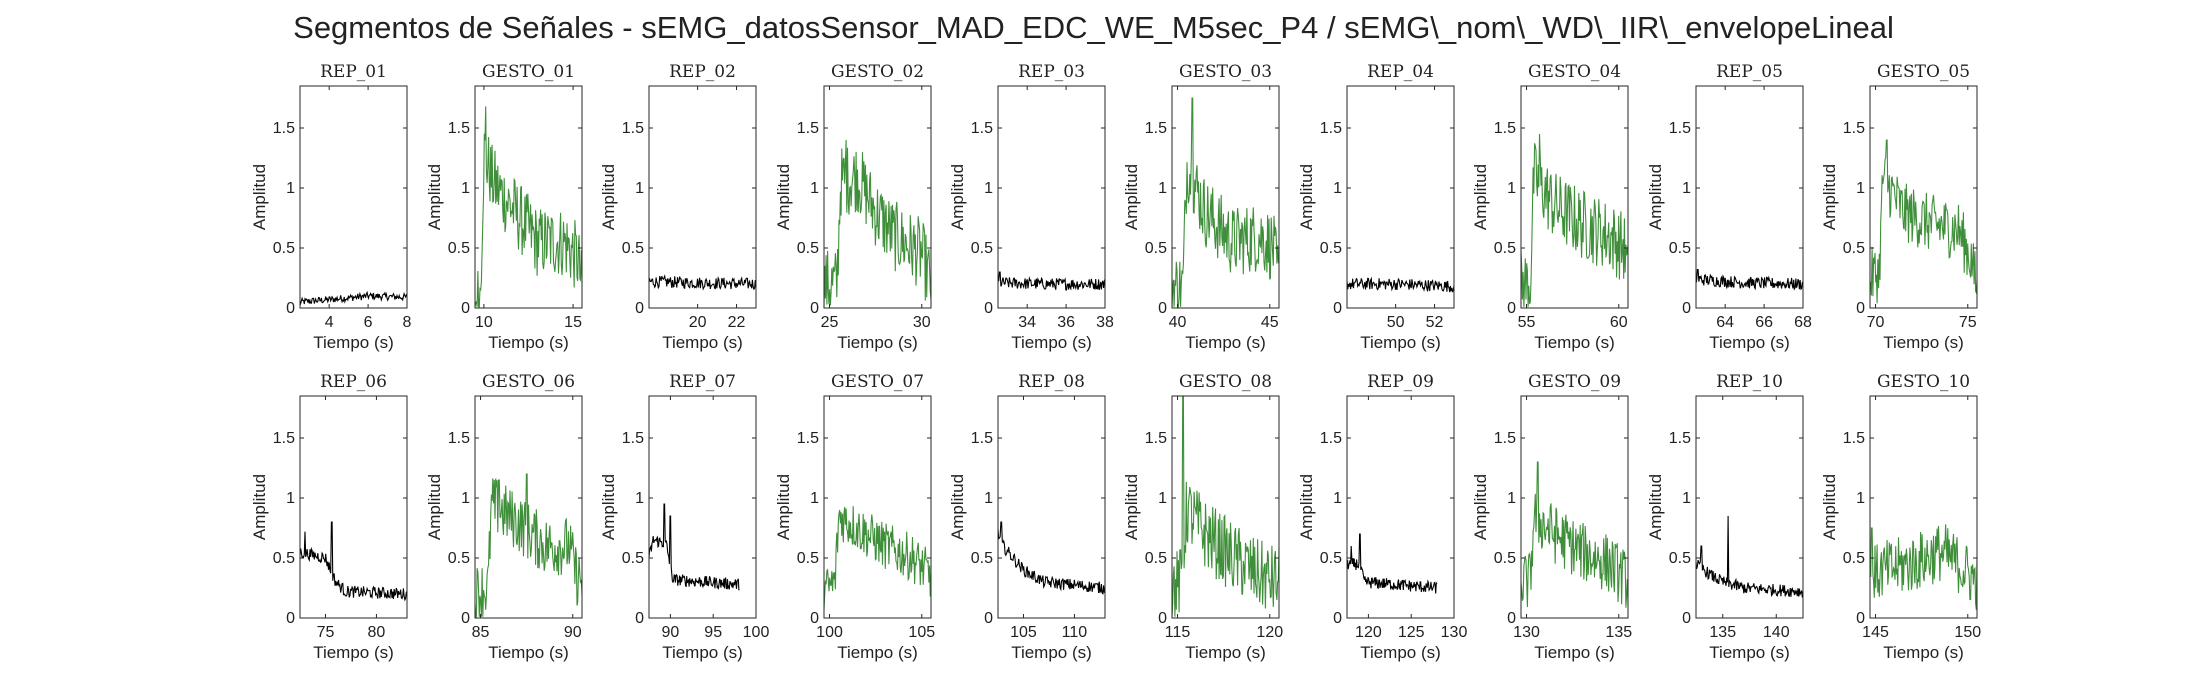 Image resolution: width=2187 pixels, height=693 pixels. What do you see at coordinates (353, 72) in the screenshot?
I see `panel-title: REP_01` at bounding box center [353, 72].